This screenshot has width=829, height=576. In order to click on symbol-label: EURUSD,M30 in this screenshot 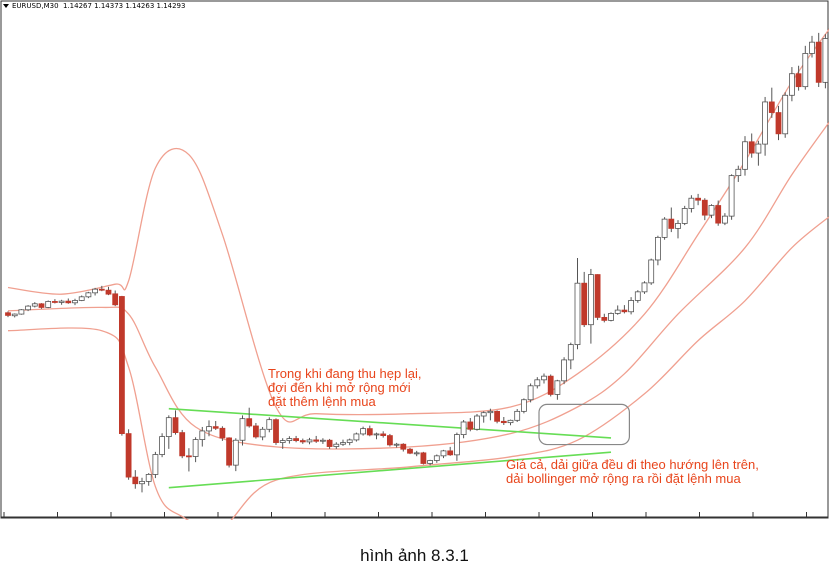, I will do `click(35, 6)`.